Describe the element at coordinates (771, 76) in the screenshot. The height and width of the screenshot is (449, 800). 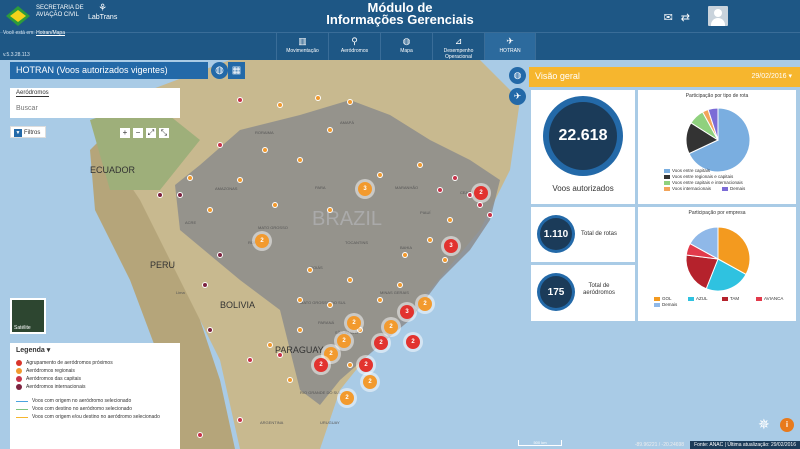
I see `date-select: 29/02/2016 ▾` at that location.